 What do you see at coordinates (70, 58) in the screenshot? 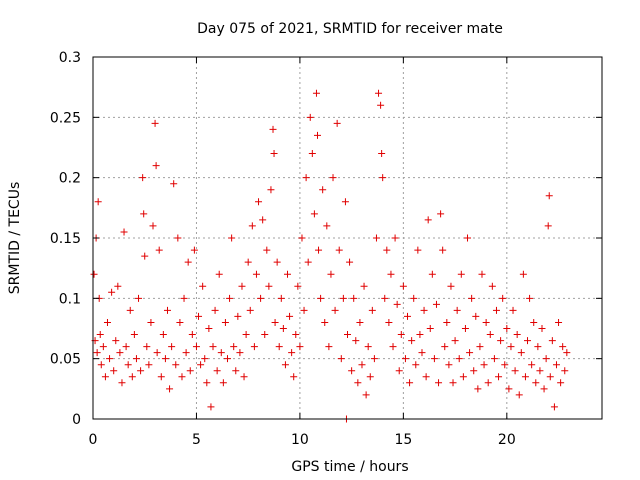
I see `y-tick-label: 0.3` at bounding box center [70, 58].